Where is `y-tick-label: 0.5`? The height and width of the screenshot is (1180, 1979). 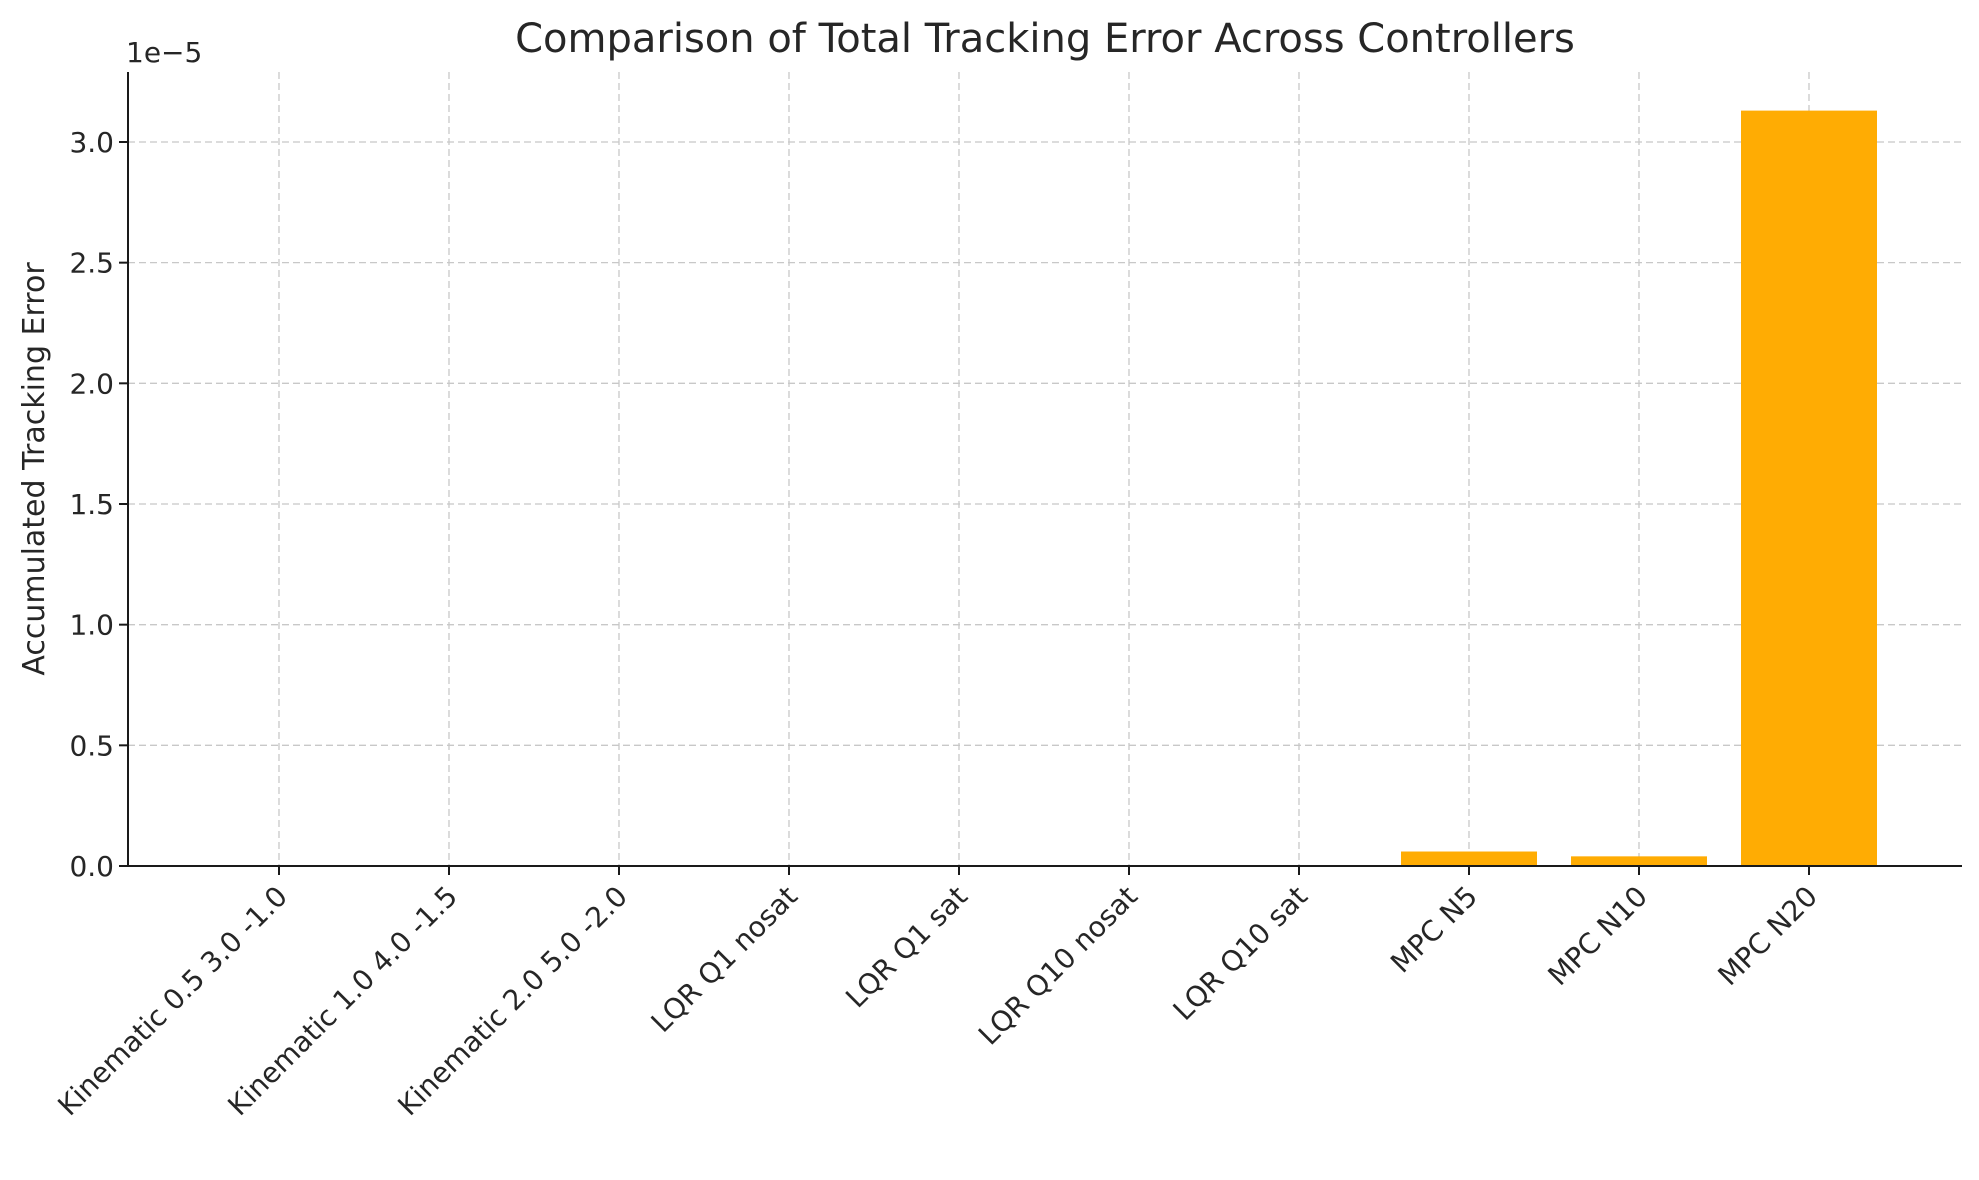
y-tick-label: 0.5 is located at coordinates (91, 745).